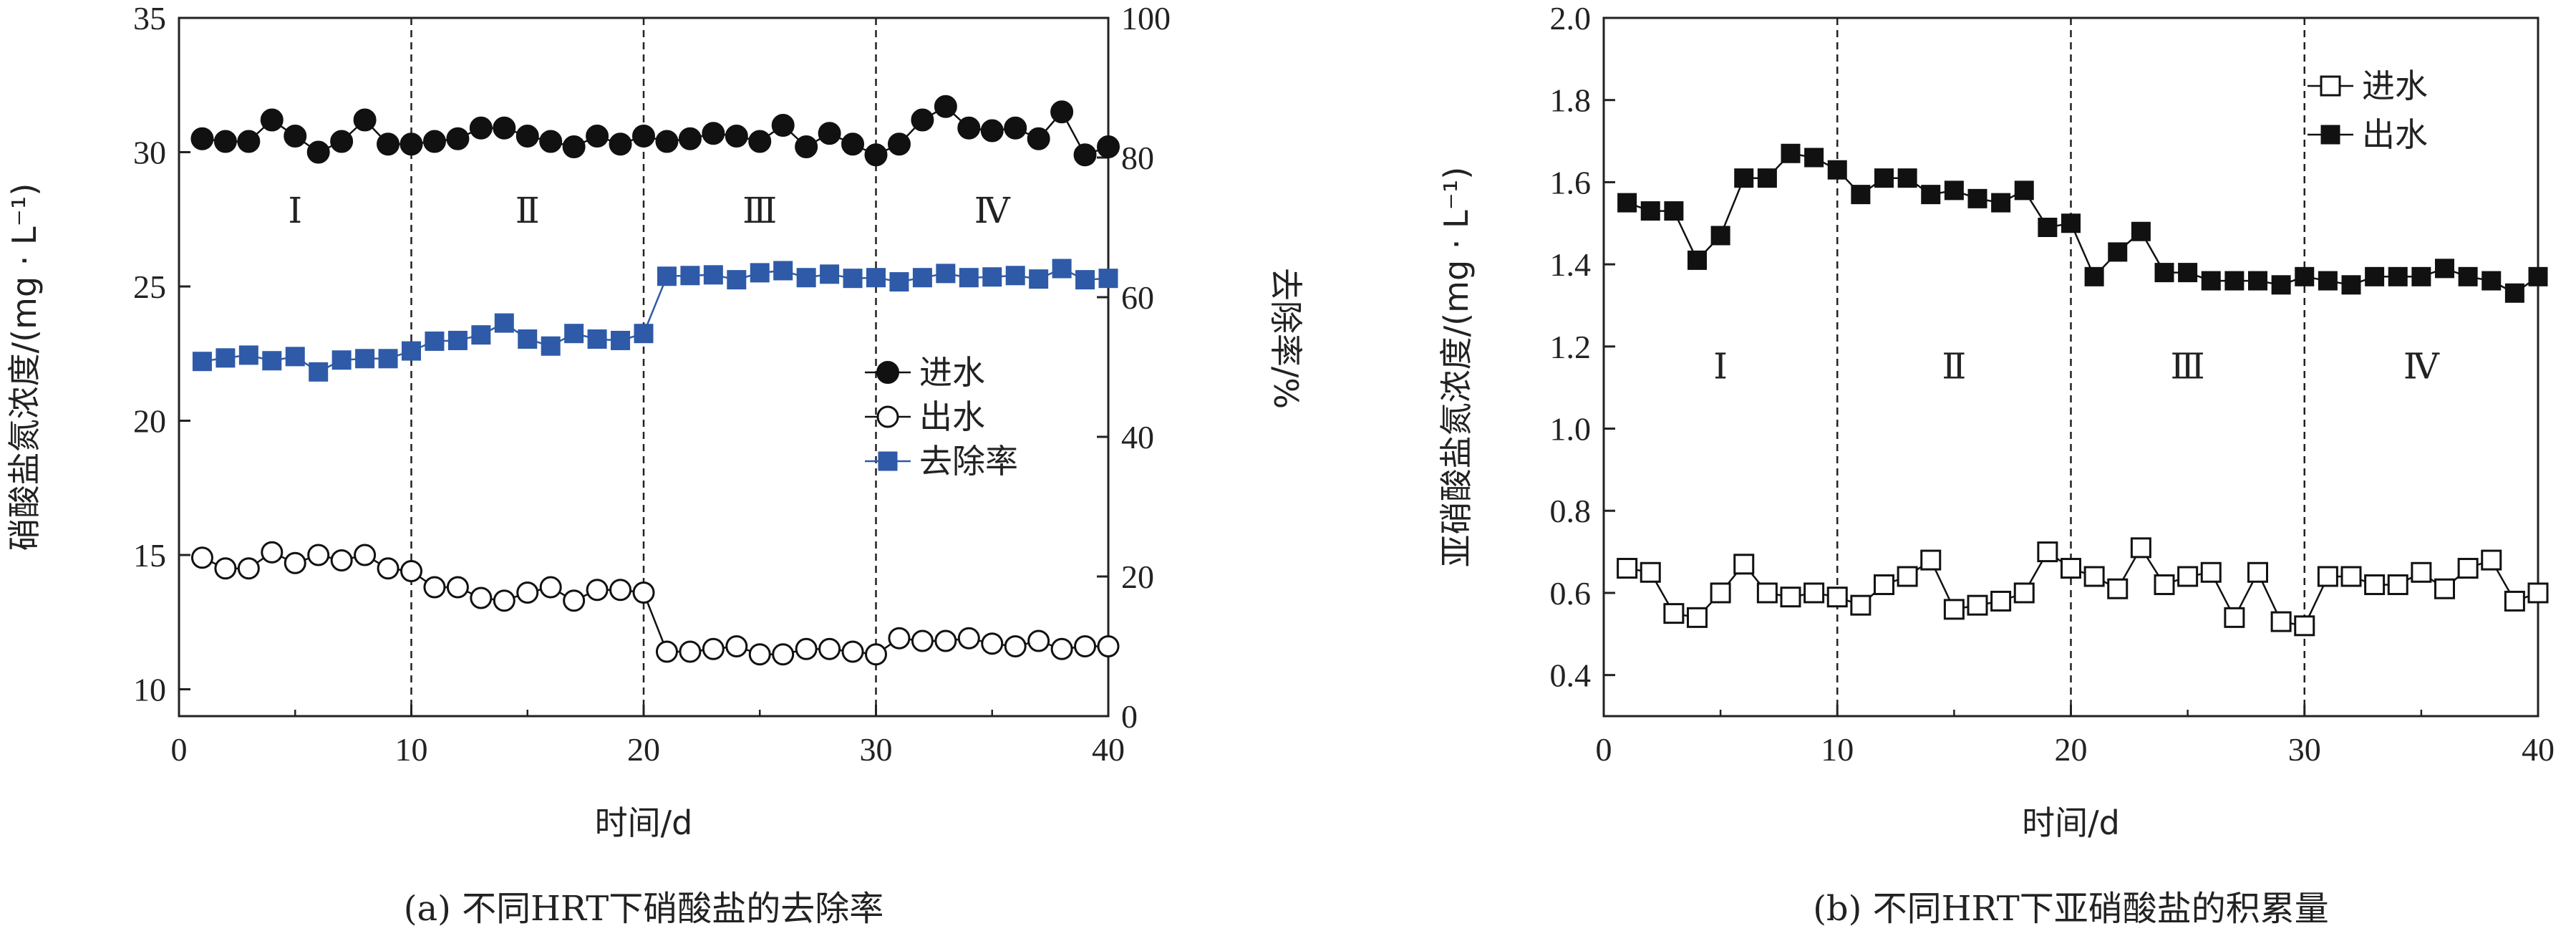 This screenshot has height=941, width=2576. I want to click on legend-label: 去除率, so click(968, 461).